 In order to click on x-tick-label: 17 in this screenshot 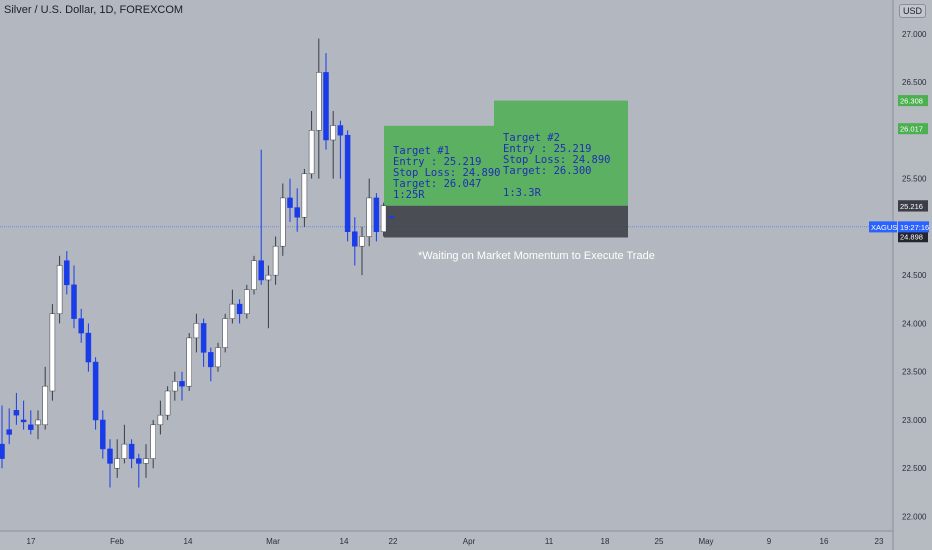, I will do `click(31, 541)`.